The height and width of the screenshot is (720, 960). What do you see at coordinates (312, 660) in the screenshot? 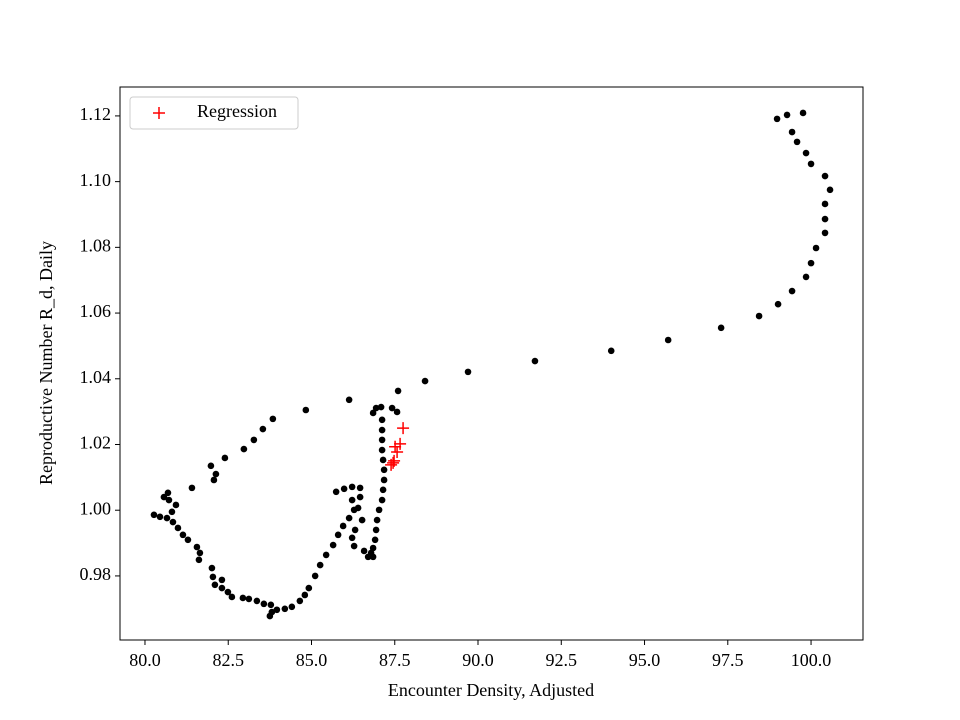
I see `x-tick-label: 85.0` at bounding box center [312, 660].